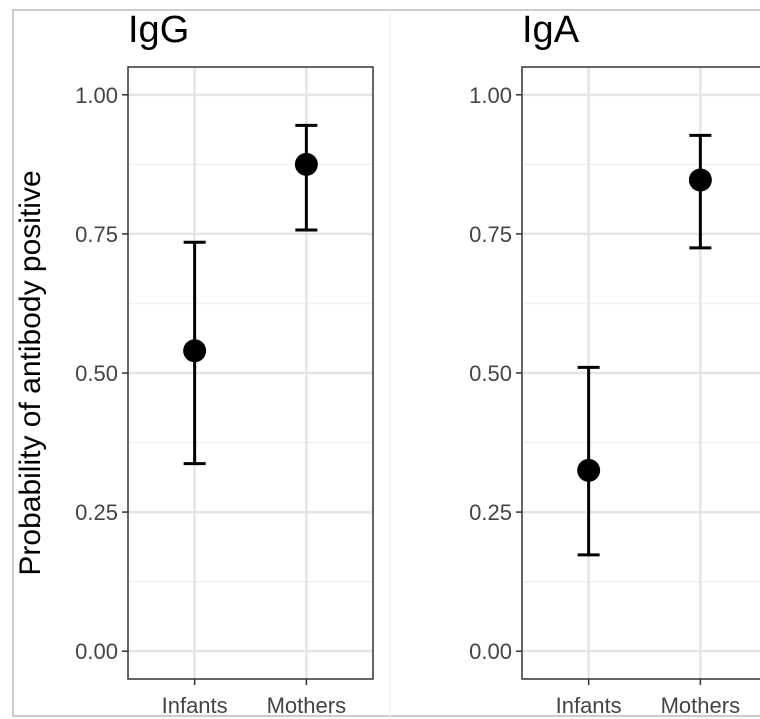  I want to click on panel-title-iga: IgA, so click(551, 30).